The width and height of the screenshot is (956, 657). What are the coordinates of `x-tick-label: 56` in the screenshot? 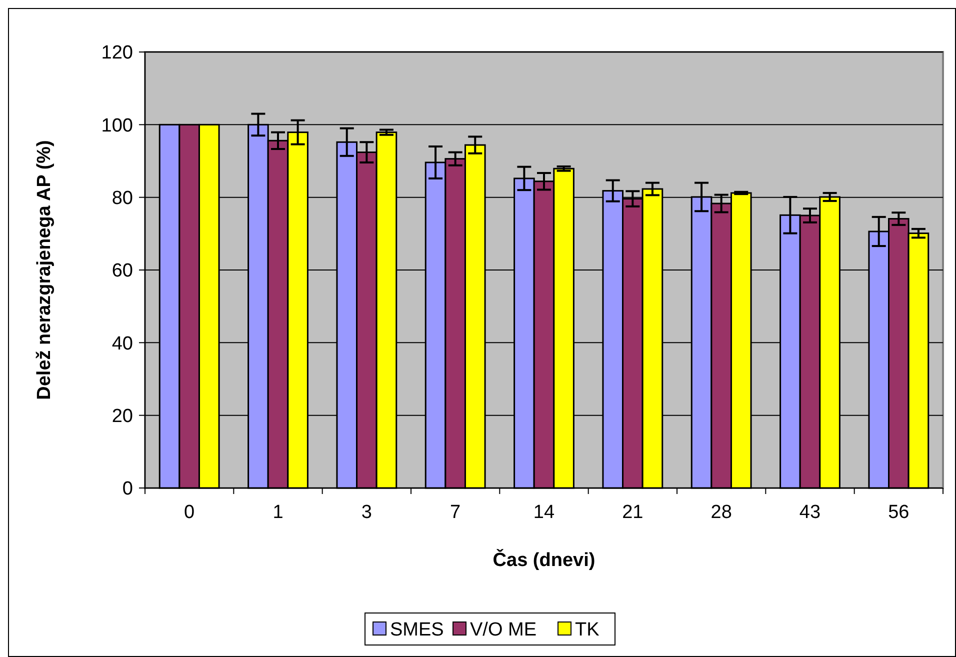 It's located at (899, 512).